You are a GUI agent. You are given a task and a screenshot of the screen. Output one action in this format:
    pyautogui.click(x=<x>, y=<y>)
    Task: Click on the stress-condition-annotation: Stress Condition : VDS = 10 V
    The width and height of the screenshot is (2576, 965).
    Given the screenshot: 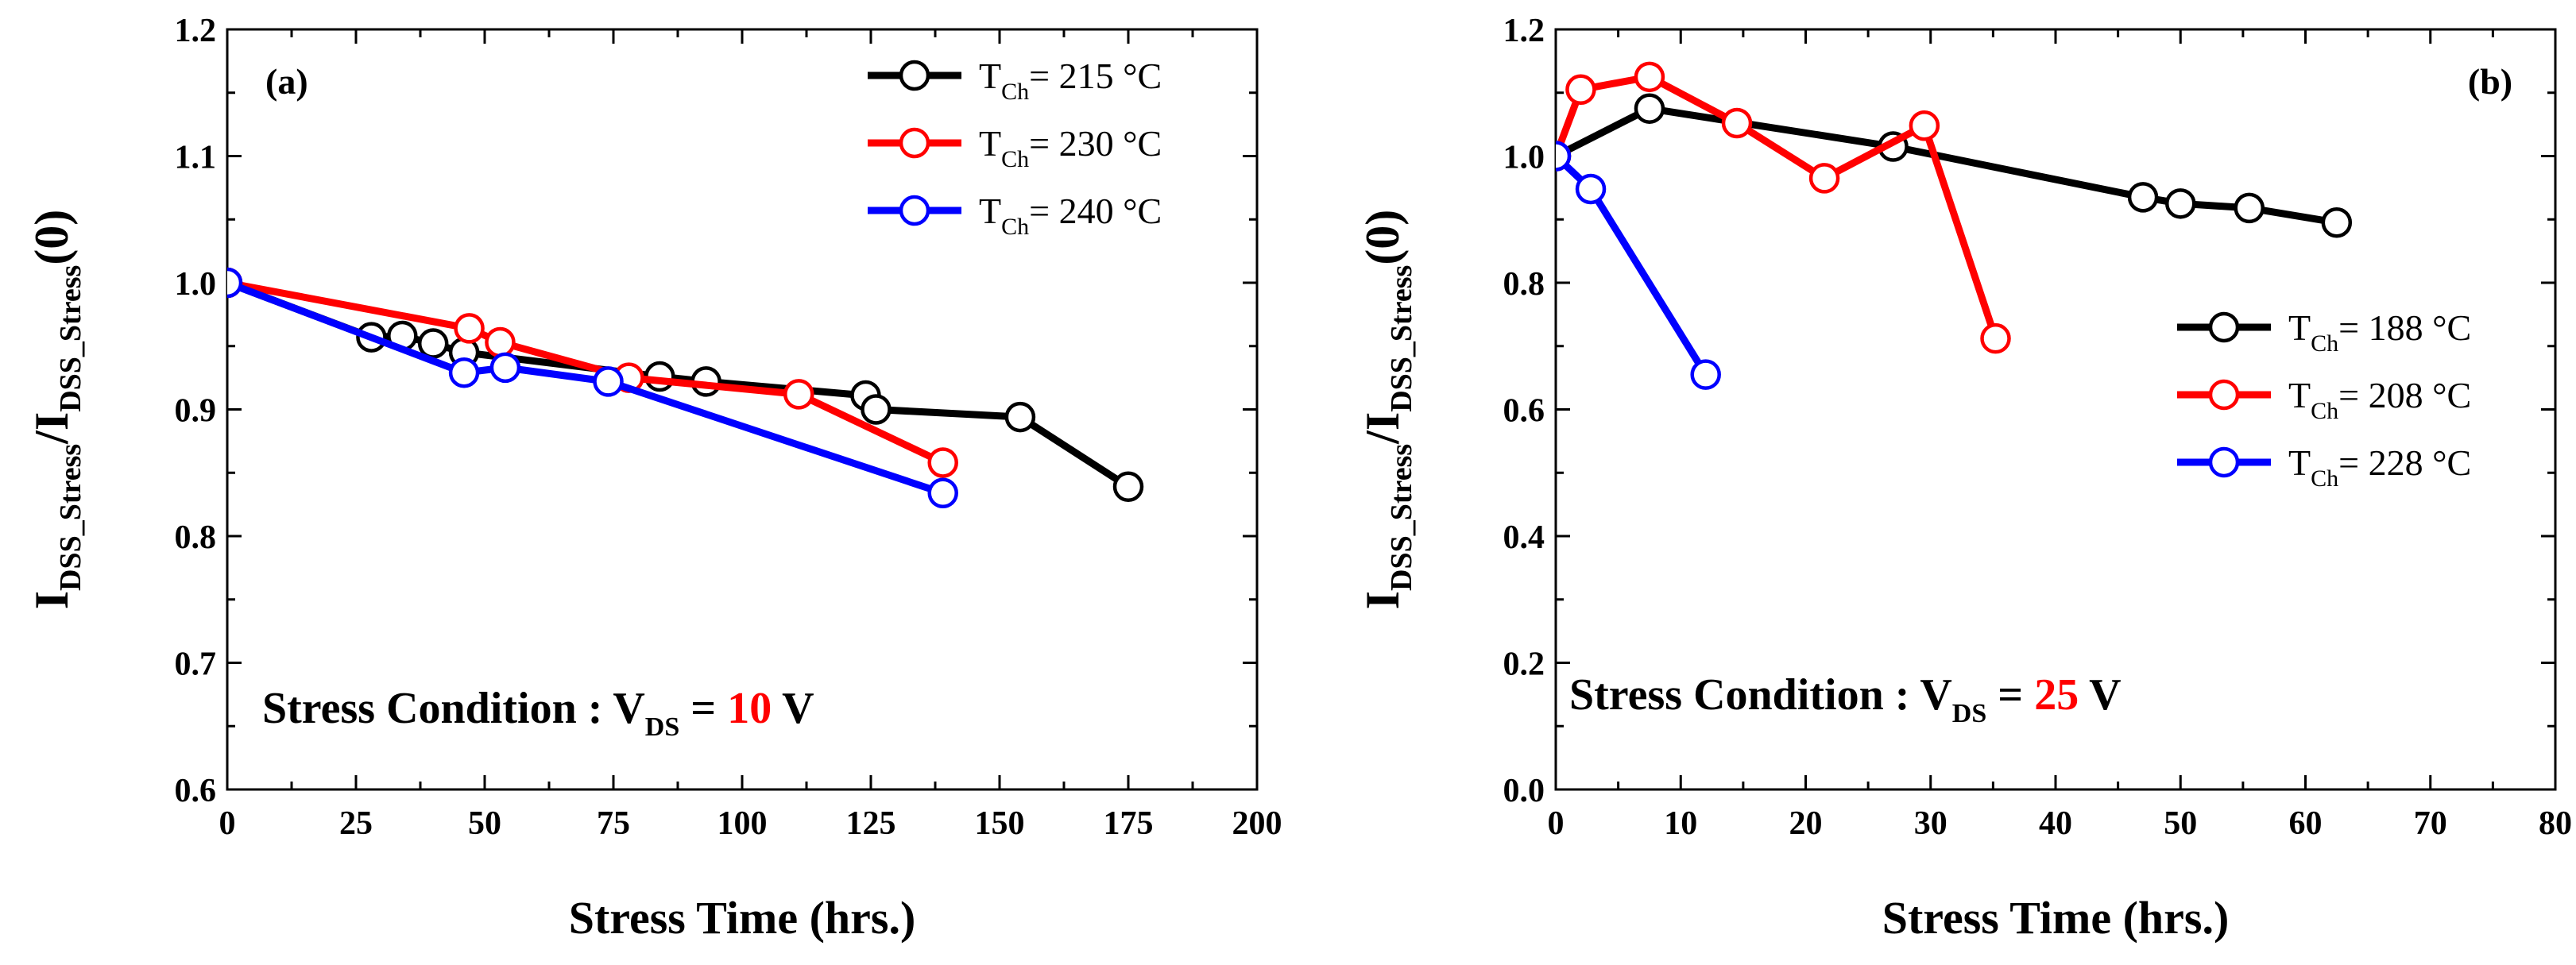 What is the action you would take?
    pyautogui.click(x=538, y=713)
    